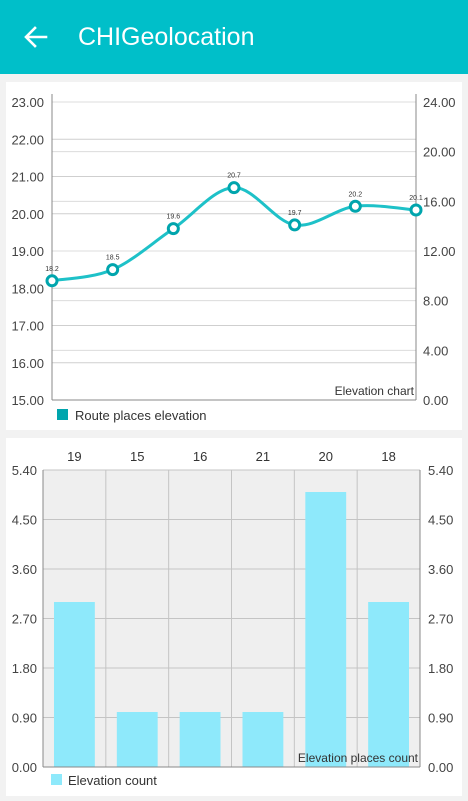 The image size is (468, 801). What do you see at coordinates (27, 326) in the screenshot?
I see `y-tick-label-left: 17.00` at bounding box center [27, 326].